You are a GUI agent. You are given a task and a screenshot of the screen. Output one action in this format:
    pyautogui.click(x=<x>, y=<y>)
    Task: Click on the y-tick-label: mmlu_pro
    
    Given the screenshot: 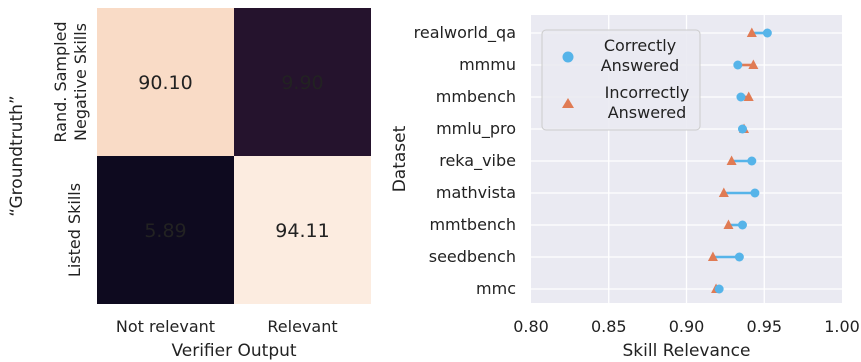 What is the action you would take?
    pyautogui.click(x=476, y=129)
    